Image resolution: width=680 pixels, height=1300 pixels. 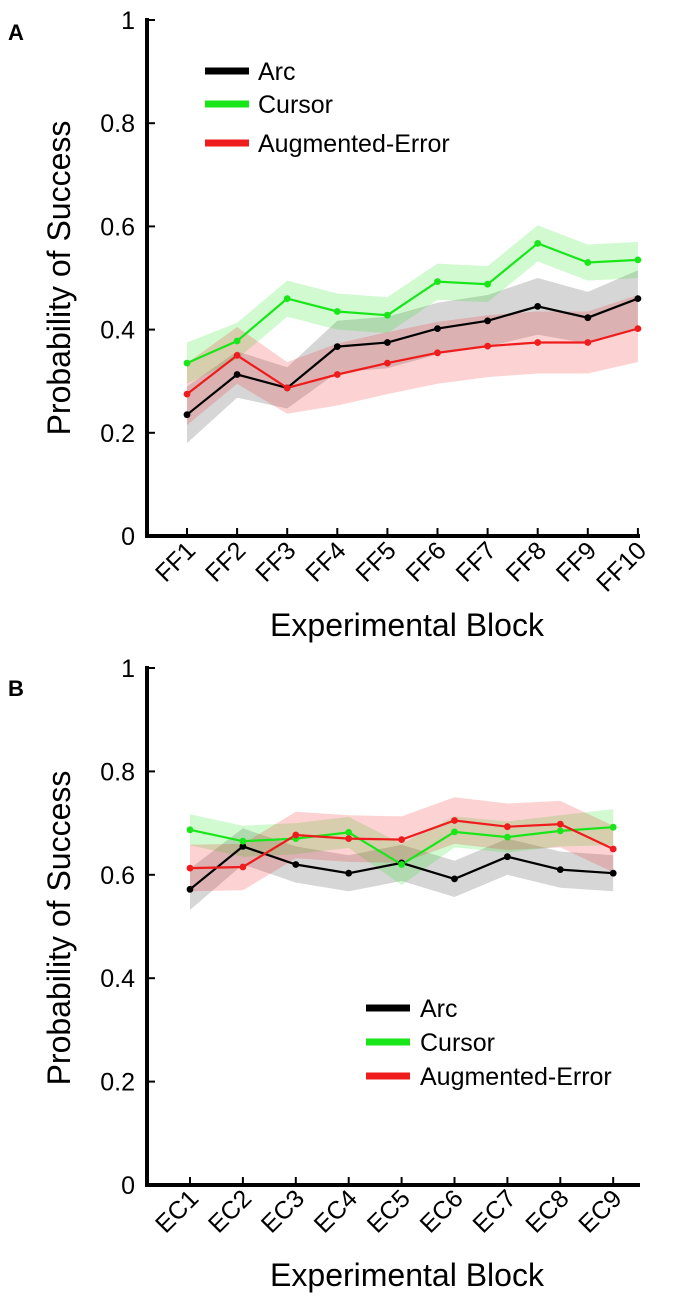 I want to click on x-tick-label: EC5, so click(x=389, y=1211).